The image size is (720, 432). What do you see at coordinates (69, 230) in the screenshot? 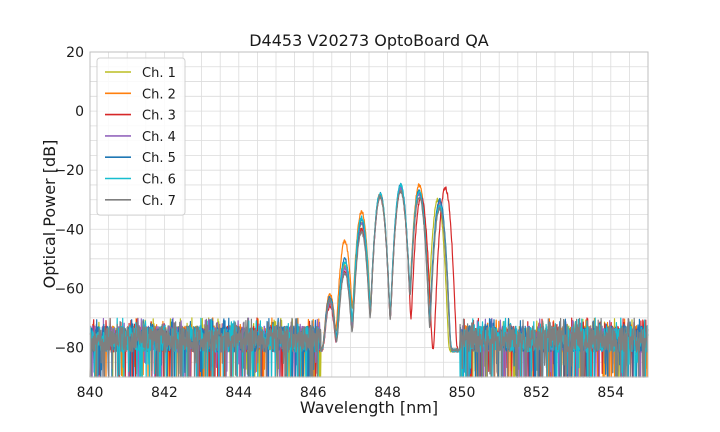
I see `y-tick-label: −40` at bounding box center [69, 230].